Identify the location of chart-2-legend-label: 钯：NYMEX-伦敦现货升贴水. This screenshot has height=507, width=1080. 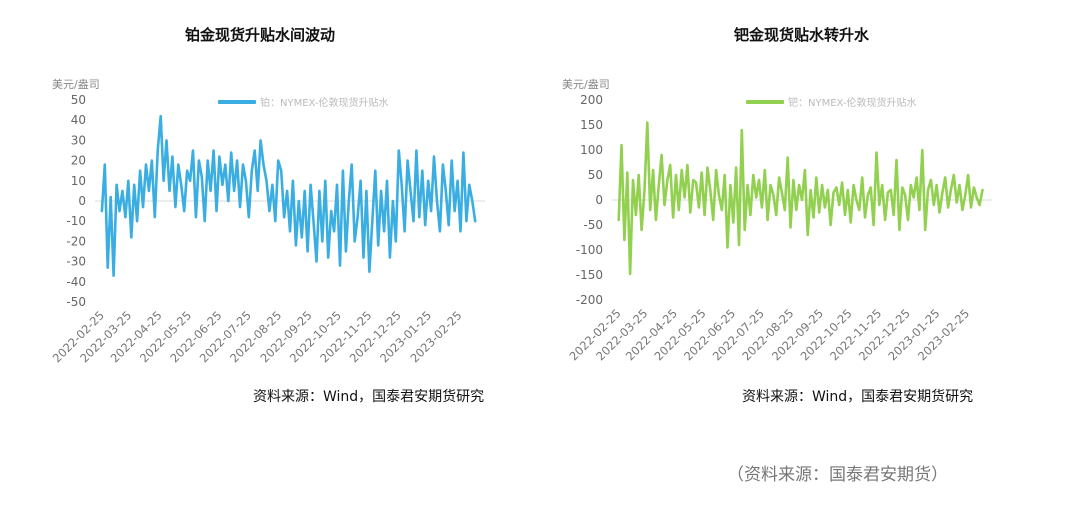
(852, 103).